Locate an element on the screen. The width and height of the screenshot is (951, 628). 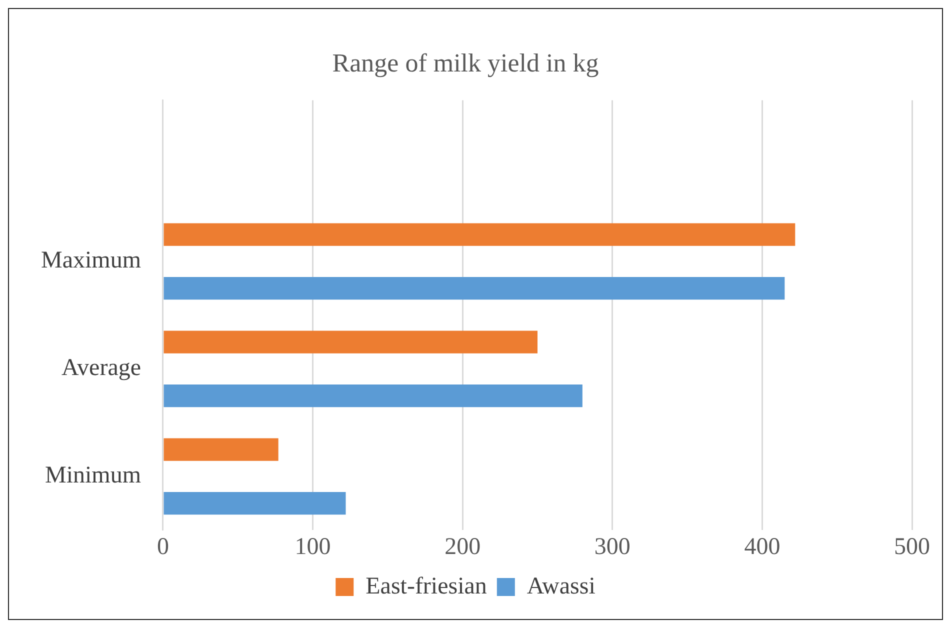
x-tick-label: 0 is located at coordinates (162, 547).